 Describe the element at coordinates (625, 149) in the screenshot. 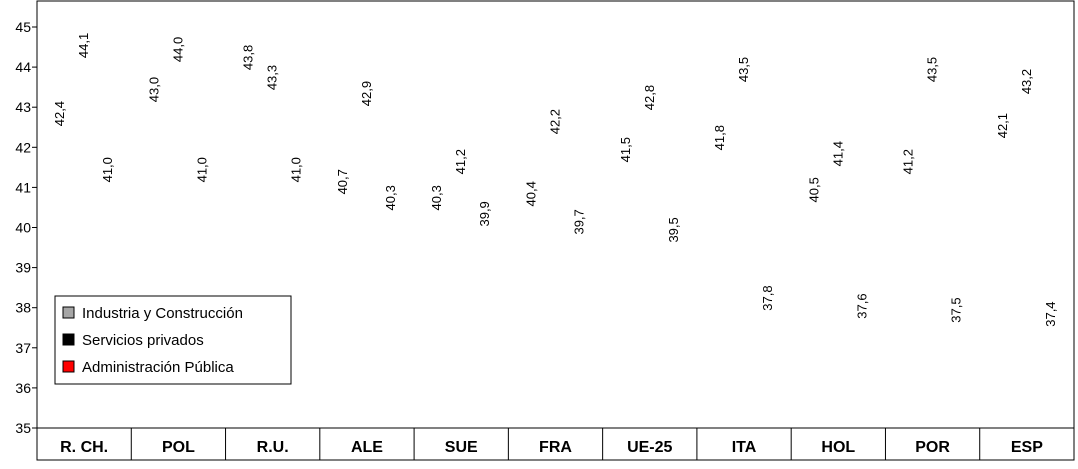

I see `data-label: 41,5` at that location.